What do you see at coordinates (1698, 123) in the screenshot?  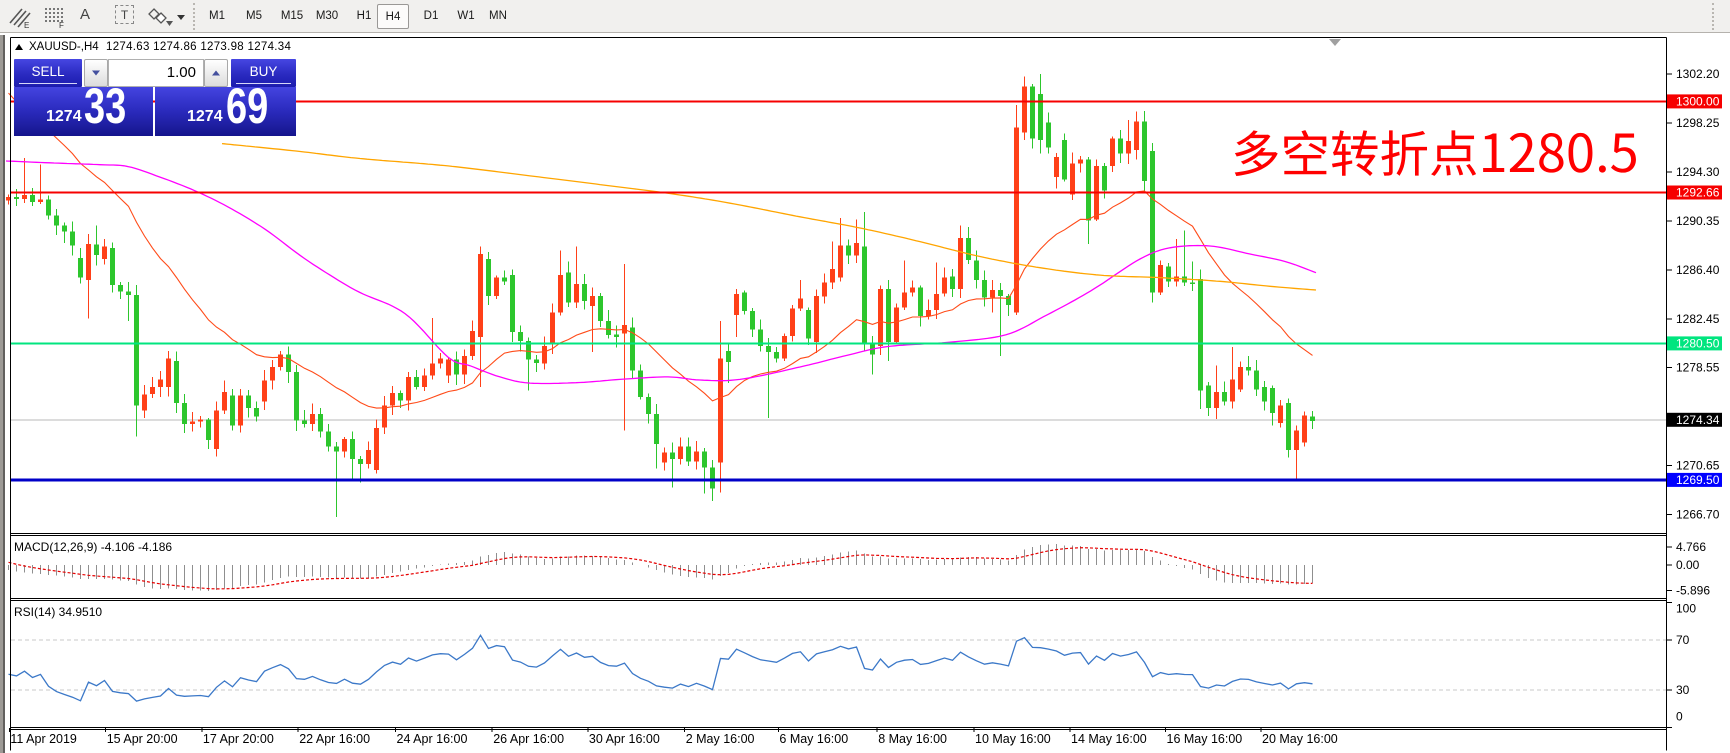 I see `svg-text: 1298.25` at bounding box center [1698, 123].